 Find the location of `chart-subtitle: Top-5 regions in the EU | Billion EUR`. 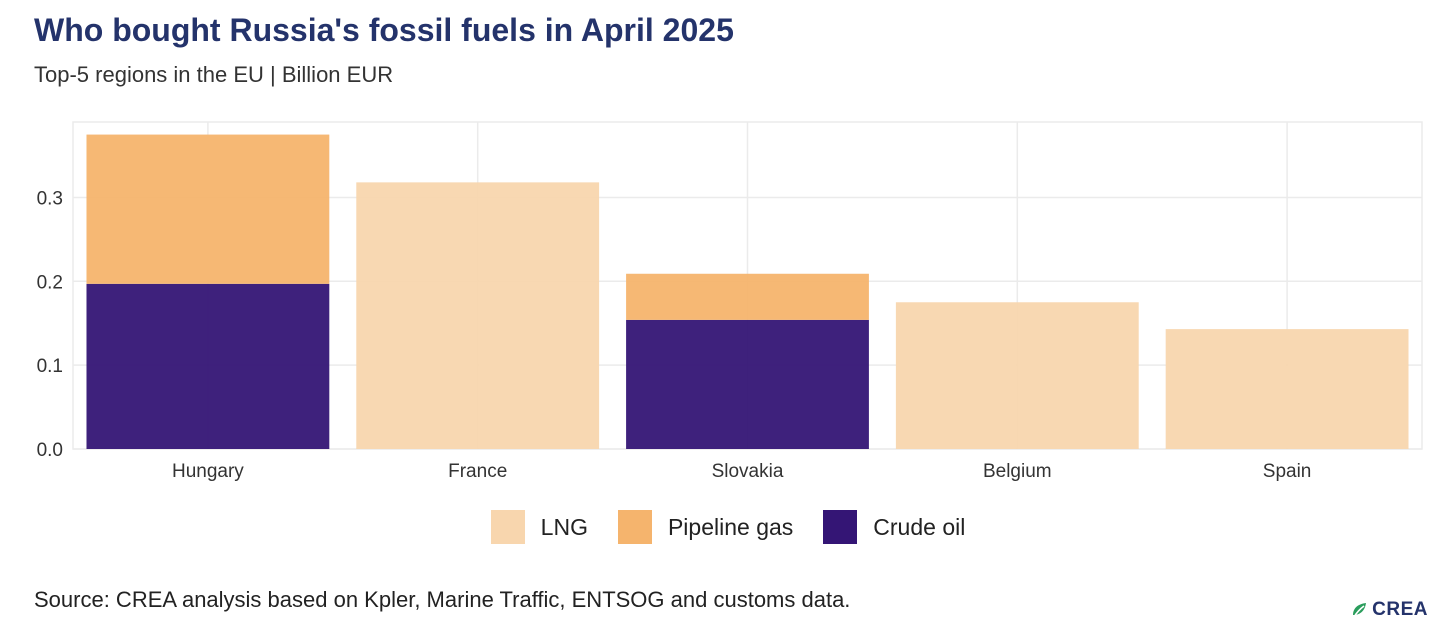

chart-subtitle: Top-5 regions in the EU | Billion EUR is located at coordinates (214, 74).